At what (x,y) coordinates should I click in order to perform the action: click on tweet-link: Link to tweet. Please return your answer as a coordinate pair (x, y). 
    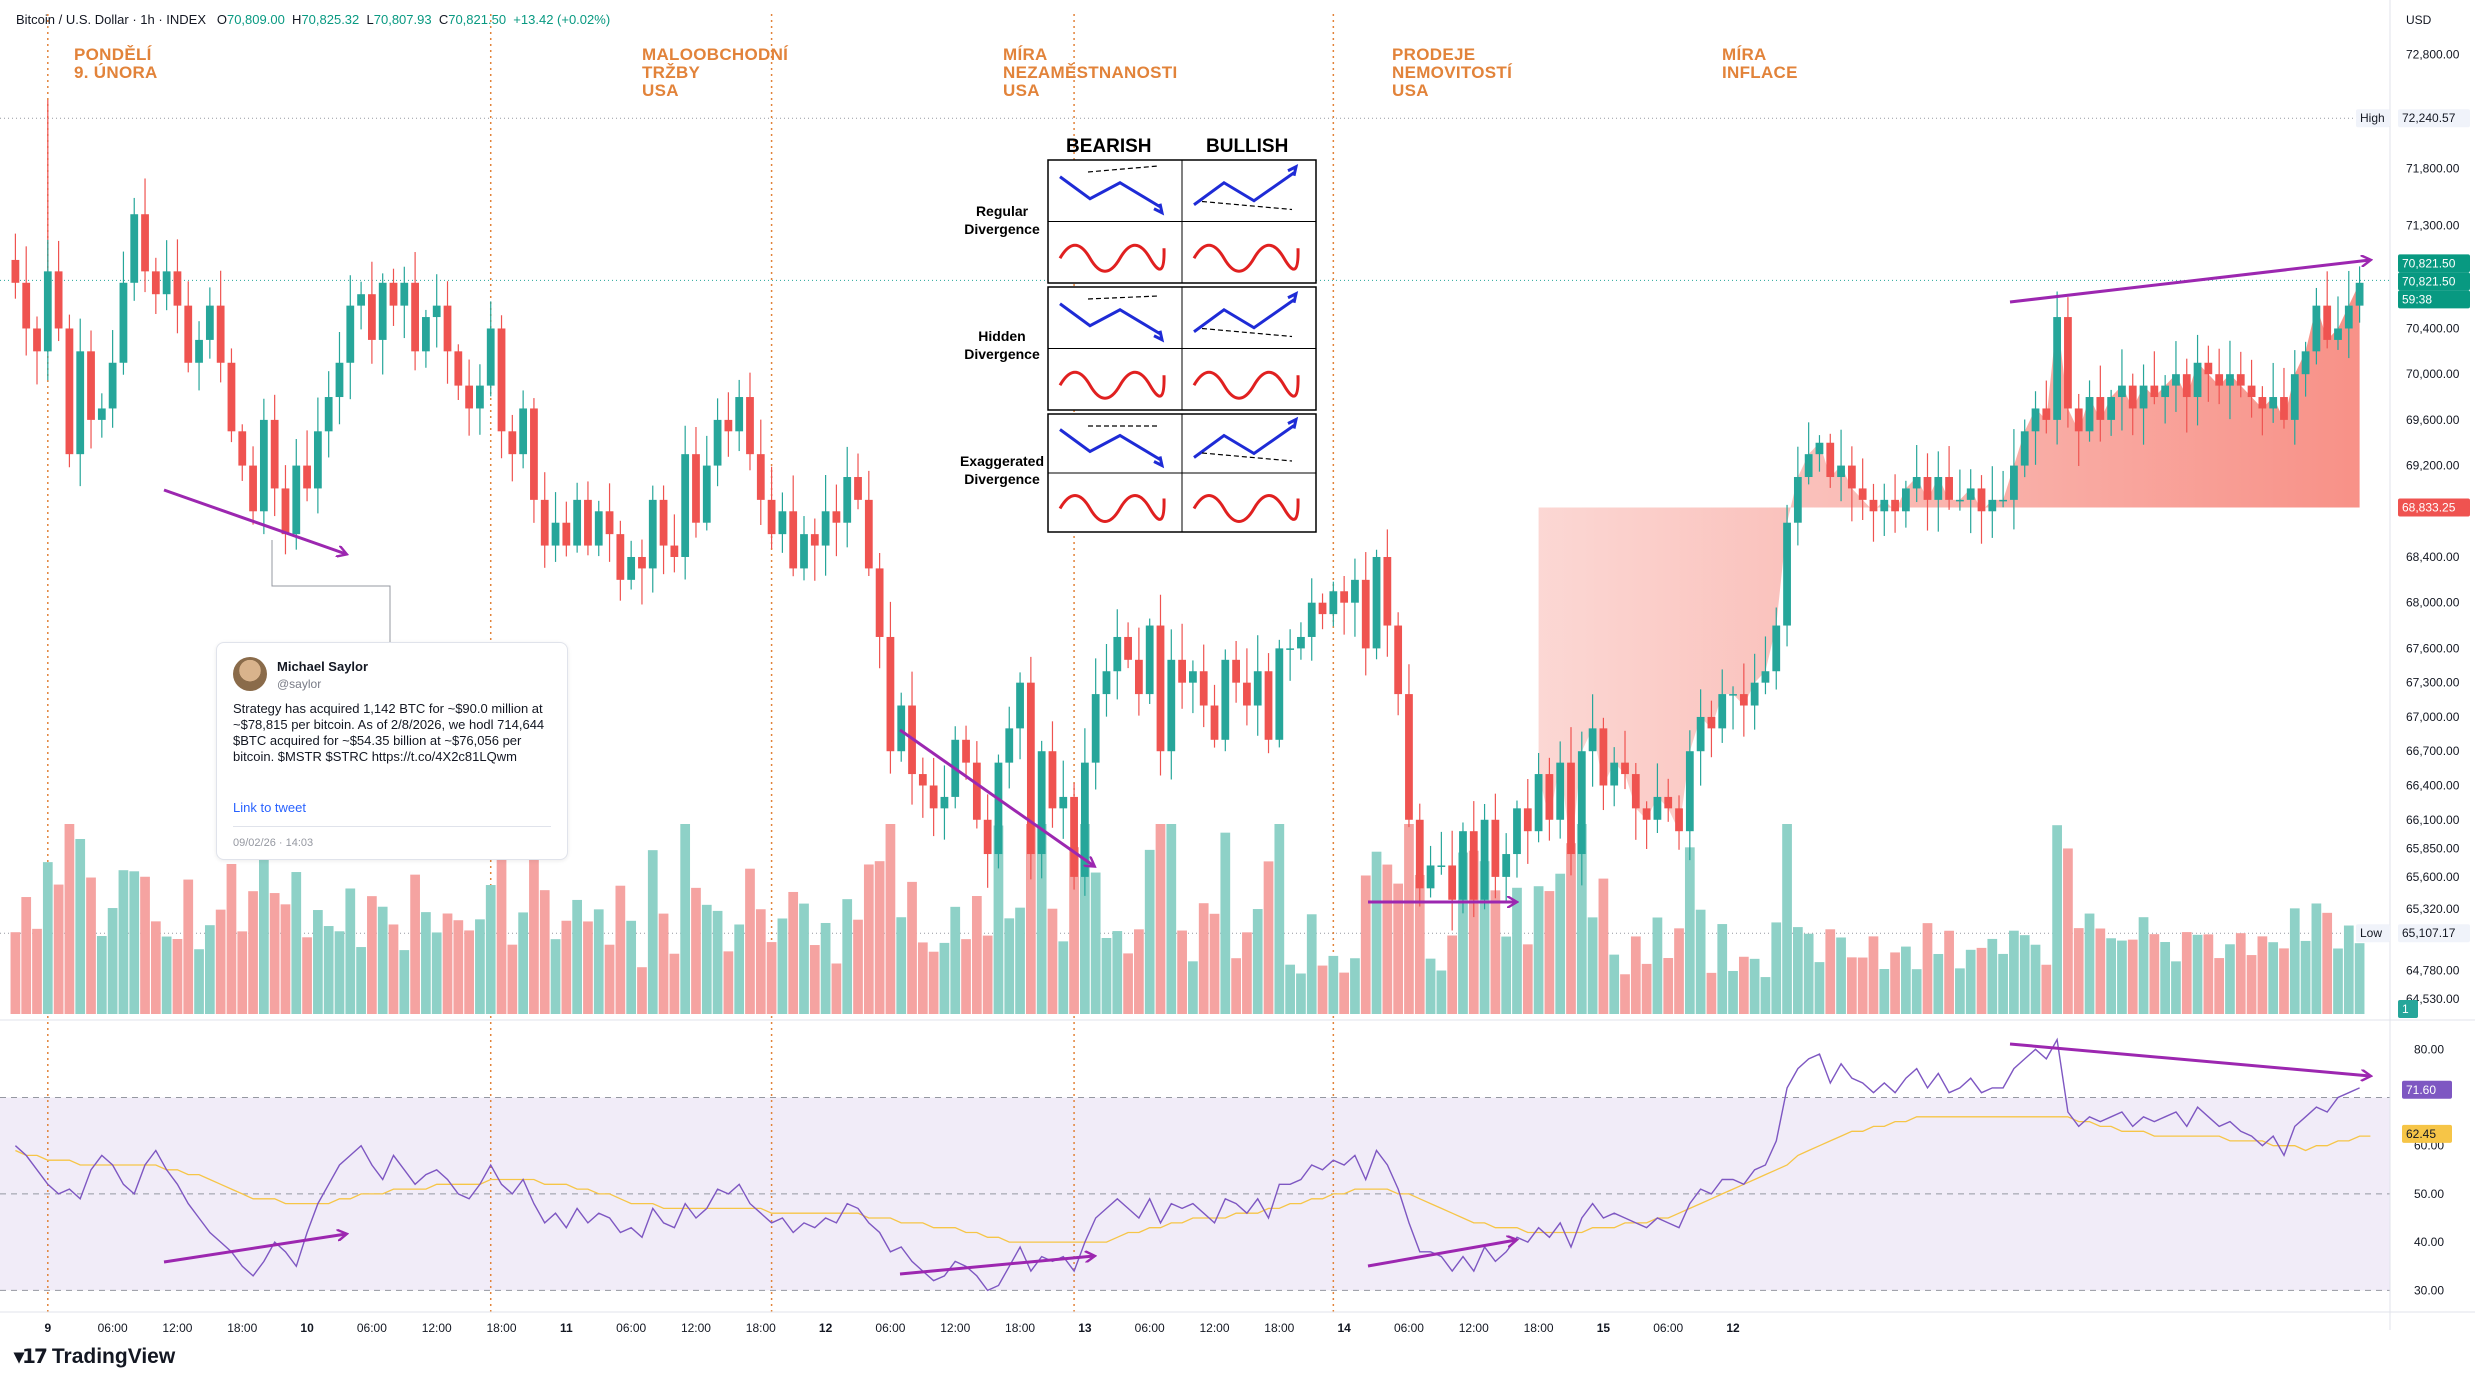
    Looking at the image, I should click on (269, 807).